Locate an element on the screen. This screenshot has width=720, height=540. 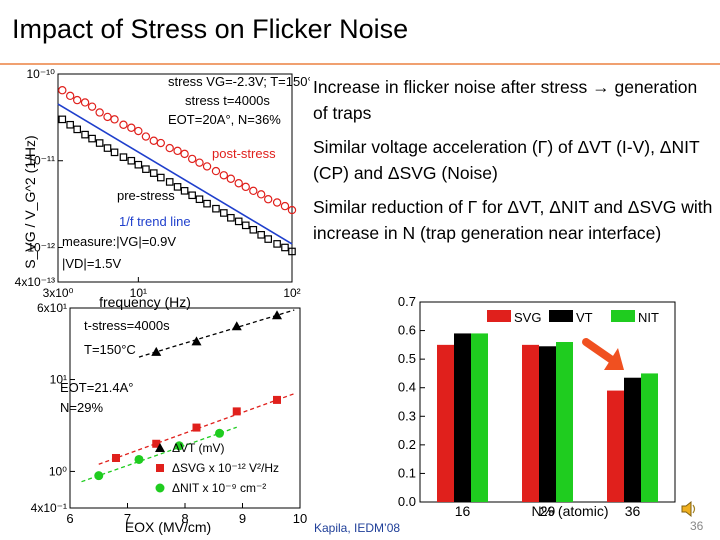
x3-axis-title: N% (atomic) is located at coordinates (569, 511).